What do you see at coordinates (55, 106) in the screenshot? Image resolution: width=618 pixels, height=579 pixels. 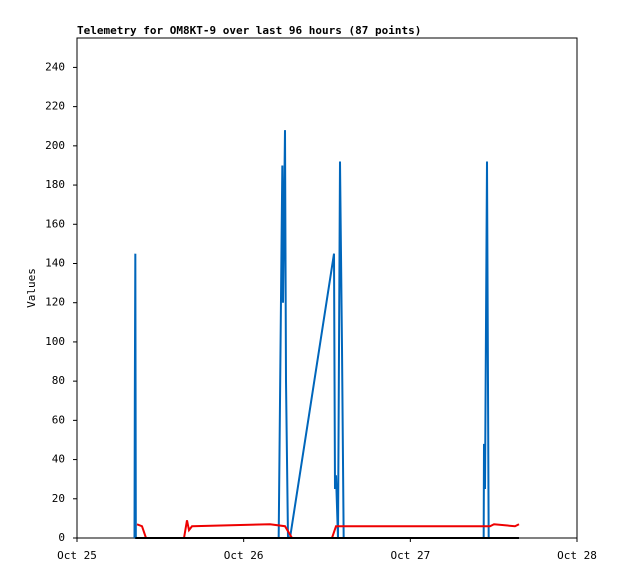 I see `y-tick-label: 220` at bounding box center [55, 106].